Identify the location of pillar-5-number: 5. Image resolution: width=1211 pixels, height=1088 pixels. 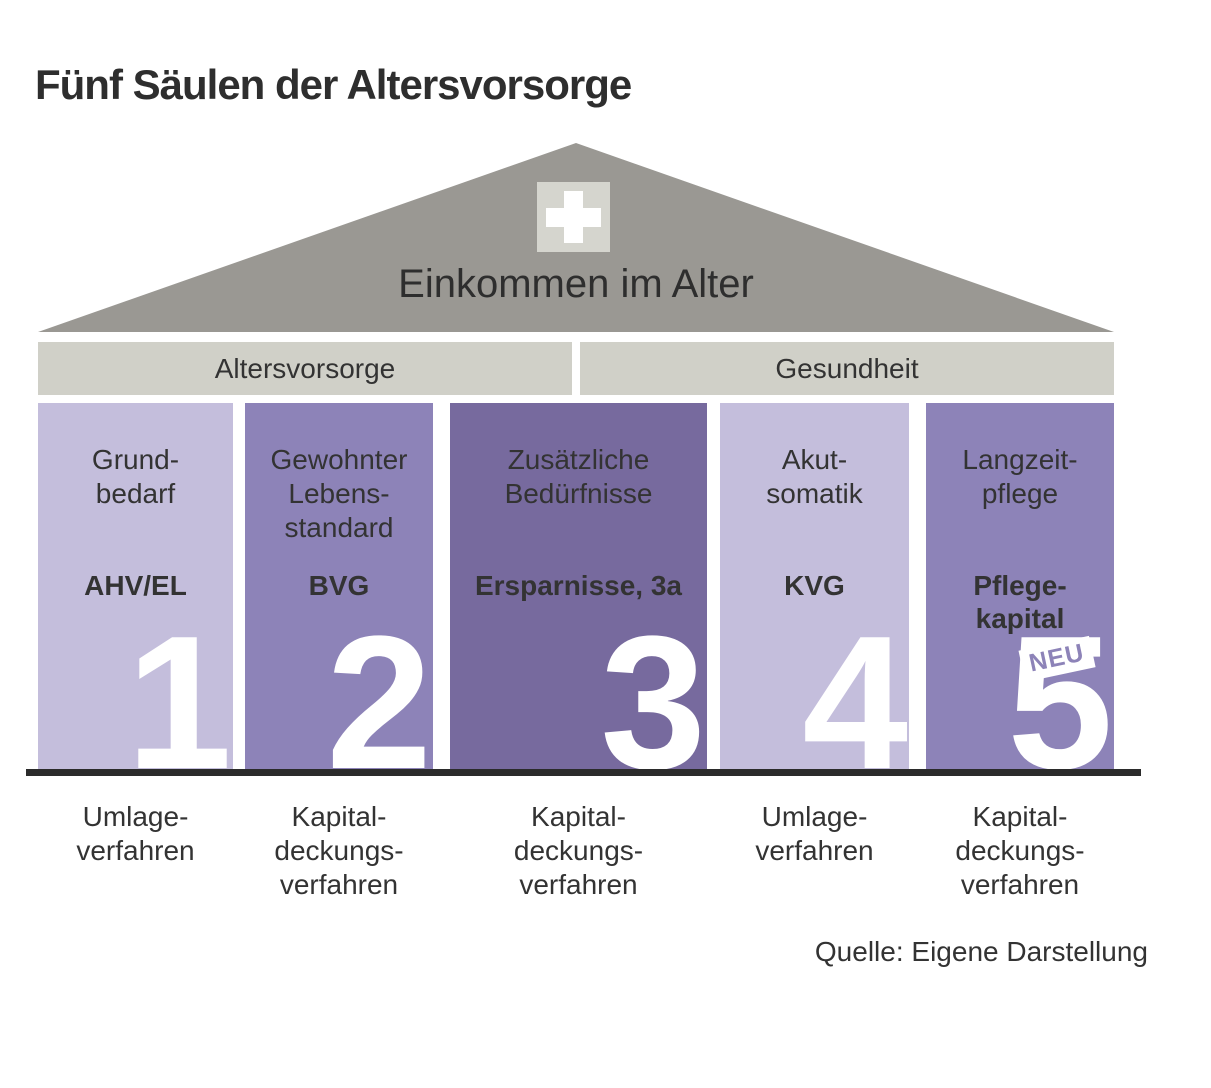
(1060, 683).